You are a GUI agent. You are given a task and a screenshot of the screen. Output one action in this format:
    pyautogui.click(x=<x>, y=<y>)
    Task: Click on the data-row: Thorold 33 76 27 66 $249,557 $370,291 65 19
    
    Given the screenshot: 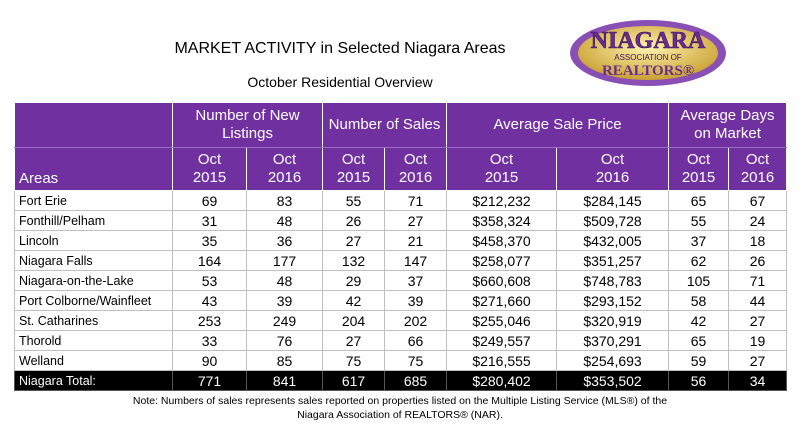 What is the action you would take?
    pyautogui.click(x=401, y=340)
    